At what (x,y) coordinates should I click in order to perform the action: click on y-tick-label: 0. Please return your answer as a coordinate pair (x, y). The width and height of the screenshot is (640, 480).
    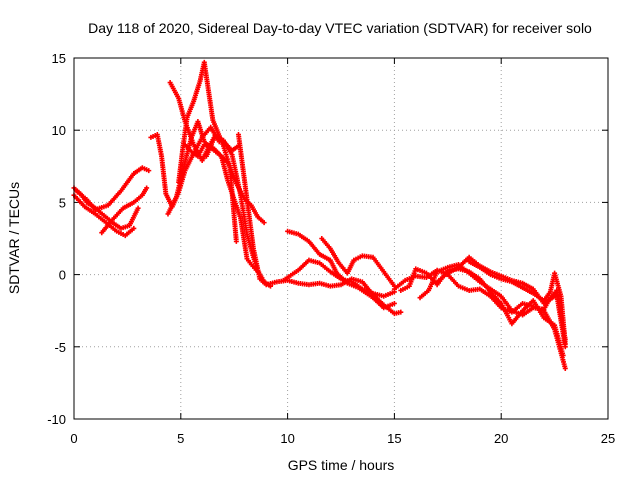
    Looking at the image, I should click on (62, 275).